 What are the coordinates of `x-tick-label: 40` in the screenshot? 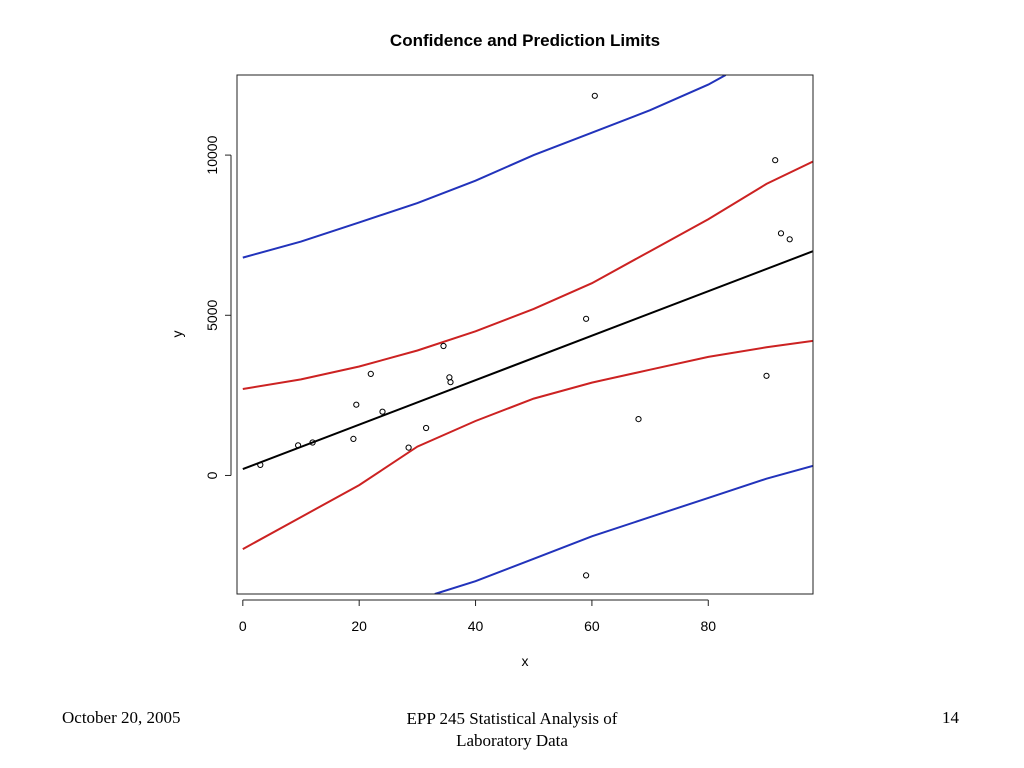 It's located at (476, 626).